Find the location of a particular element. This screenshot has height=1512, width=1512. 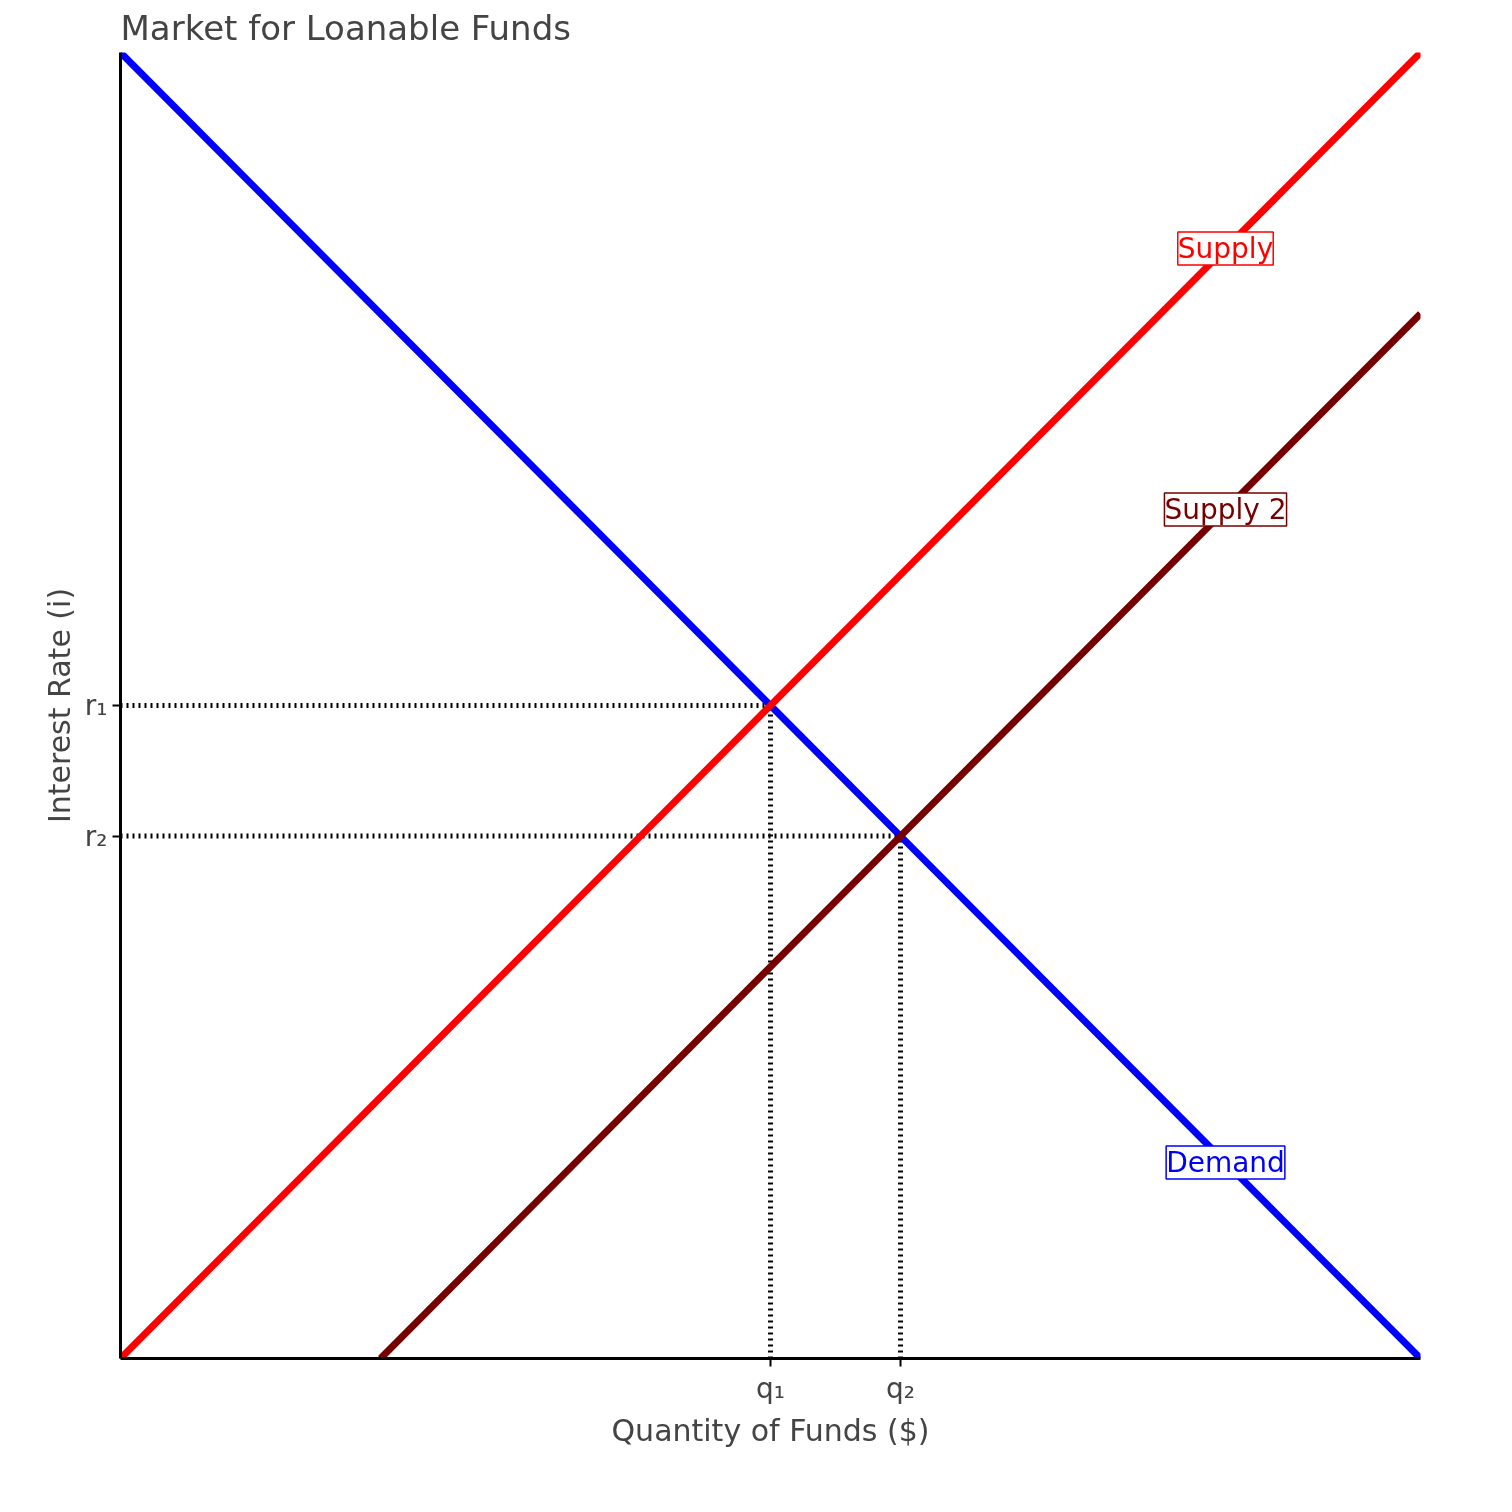

x-axis-title: Quantity of Funds ($) is located at coordinates (770, 1430).